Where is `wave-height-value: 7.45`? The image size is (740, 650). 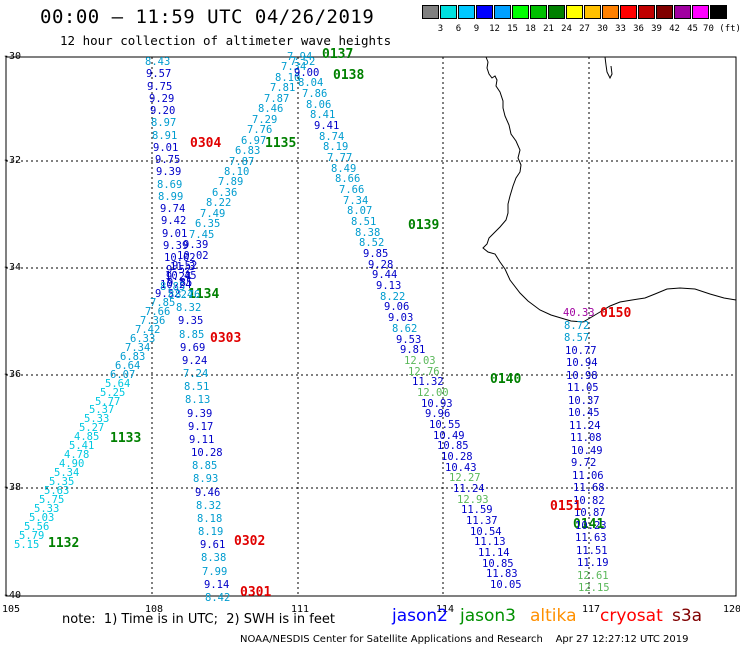
wave-height-value: 7.45 is located at coordinates (202, 235).